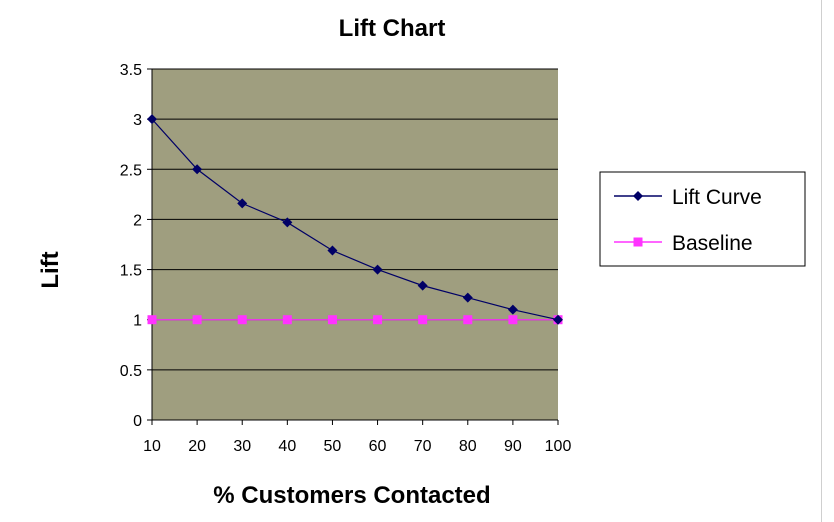  Describe the element at coordinates (131, 371) in the screenshot. I see `y-tick-label: 0.5` at that location.